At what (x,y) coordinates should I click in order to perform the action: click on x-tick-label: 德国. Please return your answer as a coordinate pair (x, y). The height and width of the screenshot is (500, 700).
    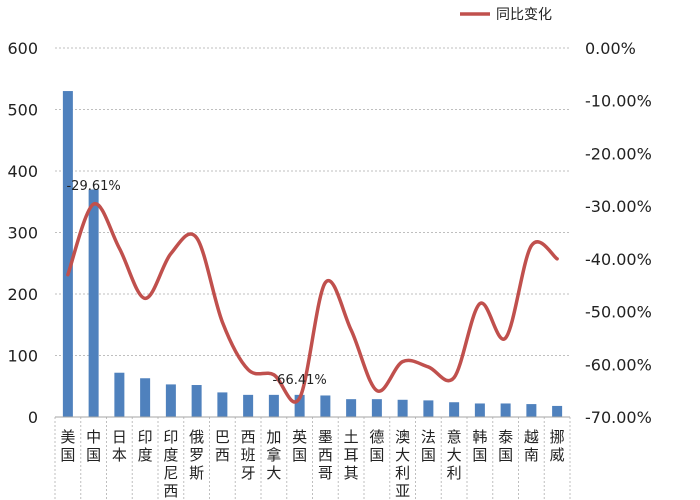
    Looking at the image, I should click on (376, 446).